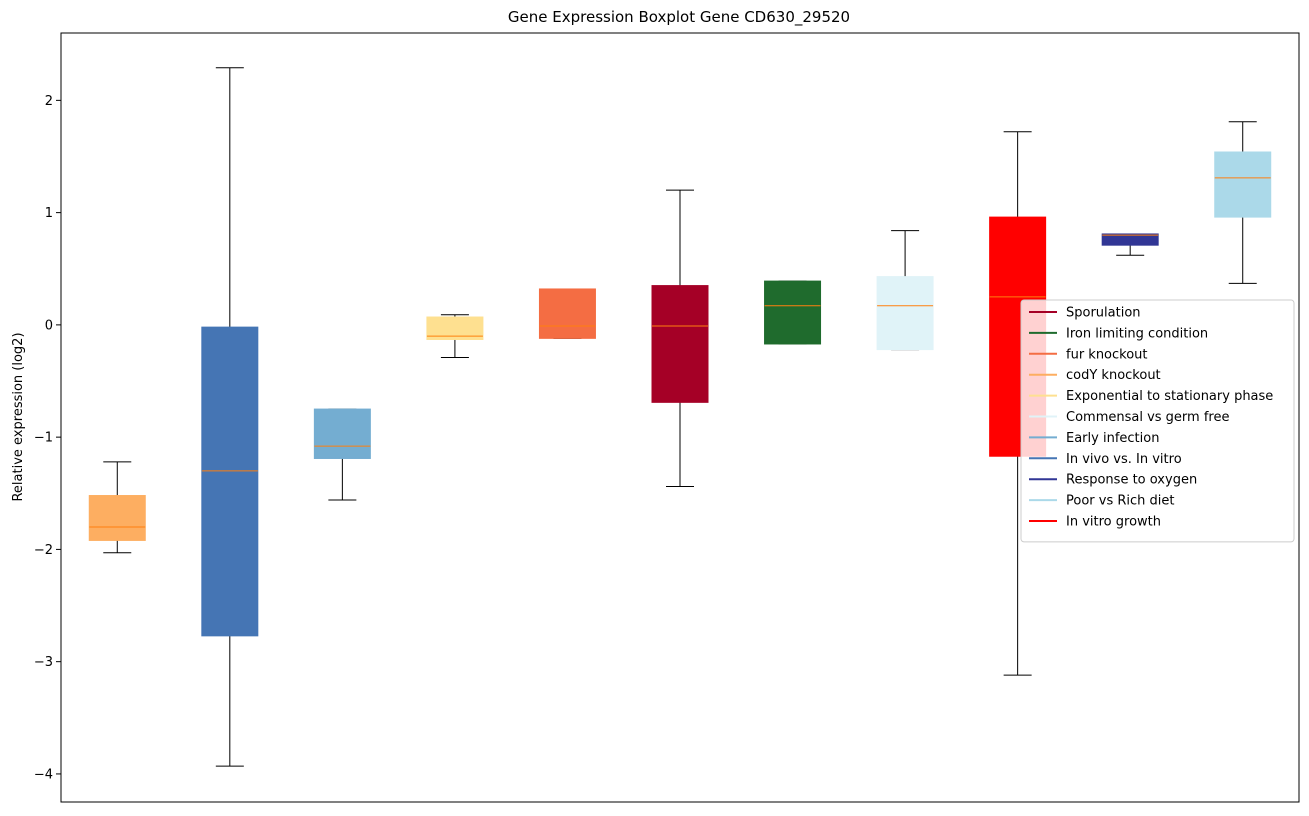 Image resolution: width=1309 pixels, height=816 pixels. What do you see at coordinates (1169, 396) in the screenshot?
I see `legend-entry-label: Exponential to stationary phase` at bounding box center [1169, 396].